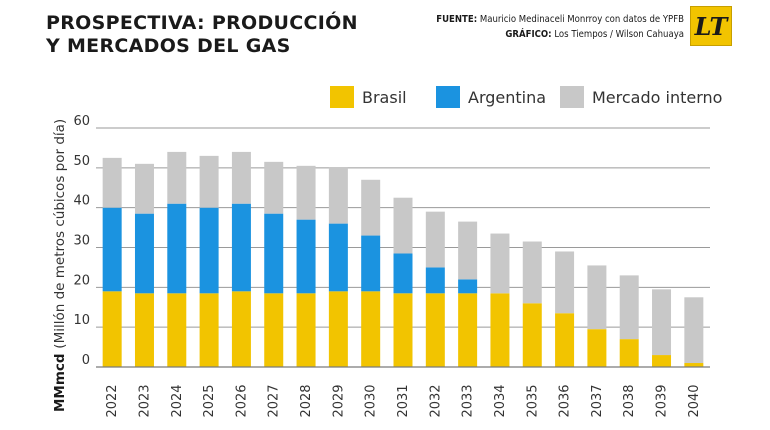  I want to click on legend-label-brasil: Brasil, so click(384, 97).